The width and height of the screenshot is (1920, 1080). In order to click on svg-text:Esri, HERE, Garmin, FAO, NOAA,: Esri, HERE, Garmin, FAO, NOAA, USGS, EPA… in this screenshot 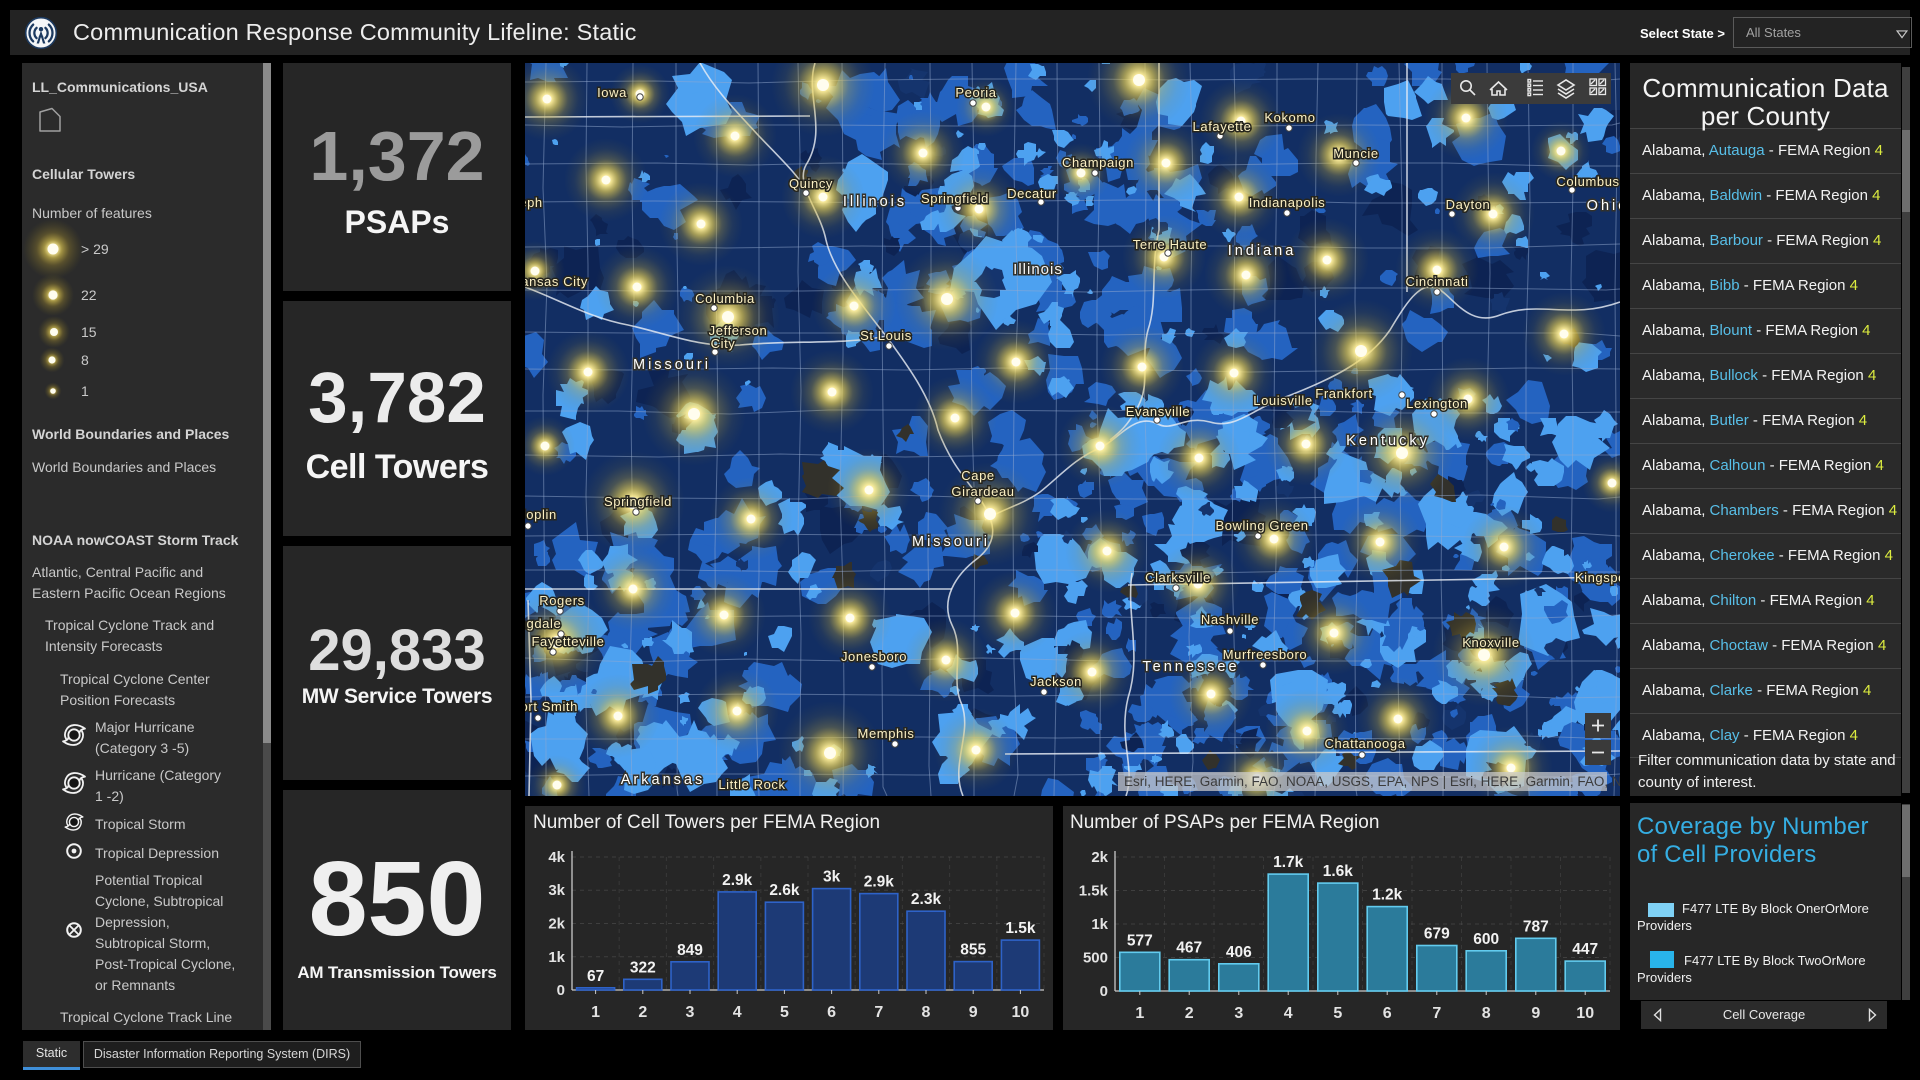, I will do `click(1372, 781)`.